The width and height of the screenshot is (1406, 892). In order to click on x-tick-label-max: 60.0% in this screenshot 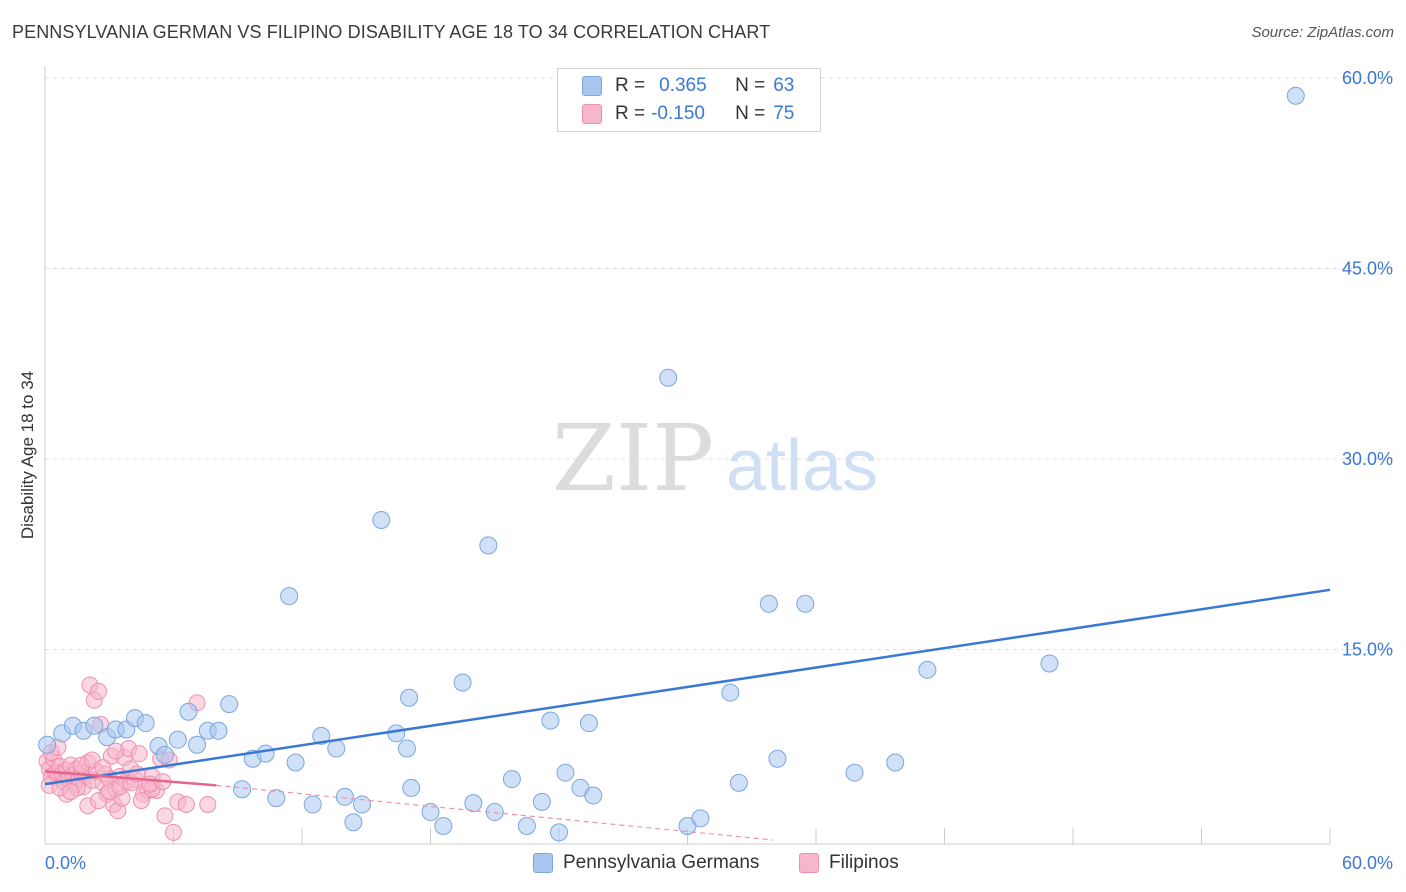, I will do `click(1367, 863)`.